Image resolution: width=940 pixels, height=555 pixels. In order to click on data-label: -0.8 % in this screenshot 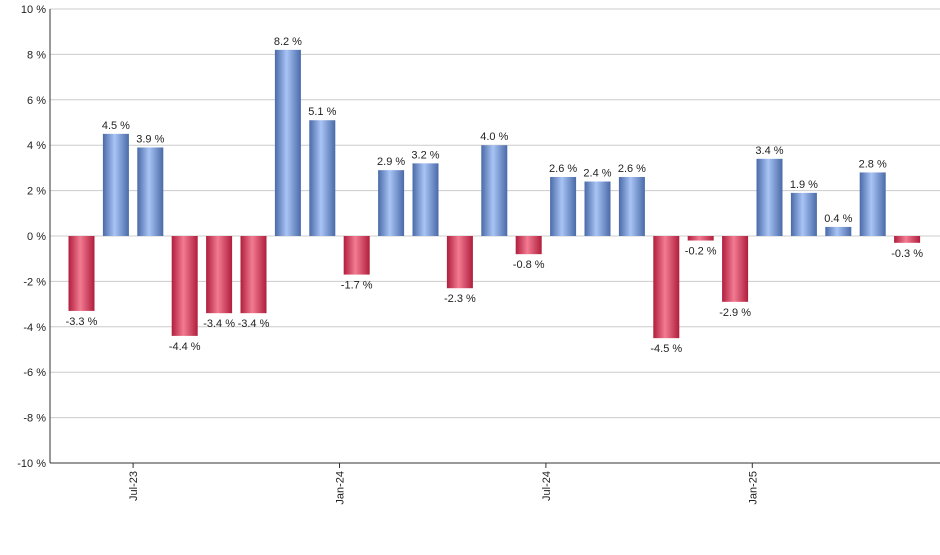, I will do `click(529, 265)`.